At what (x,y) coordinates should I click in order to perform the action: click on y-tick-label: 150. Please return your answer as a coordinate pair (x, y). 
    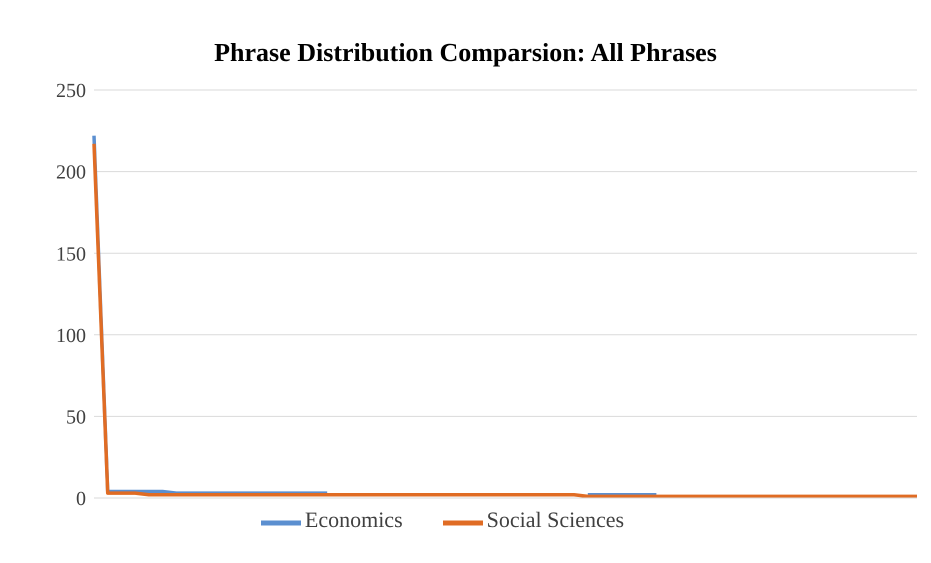
    Looking at the image, I should click on (71, 254).